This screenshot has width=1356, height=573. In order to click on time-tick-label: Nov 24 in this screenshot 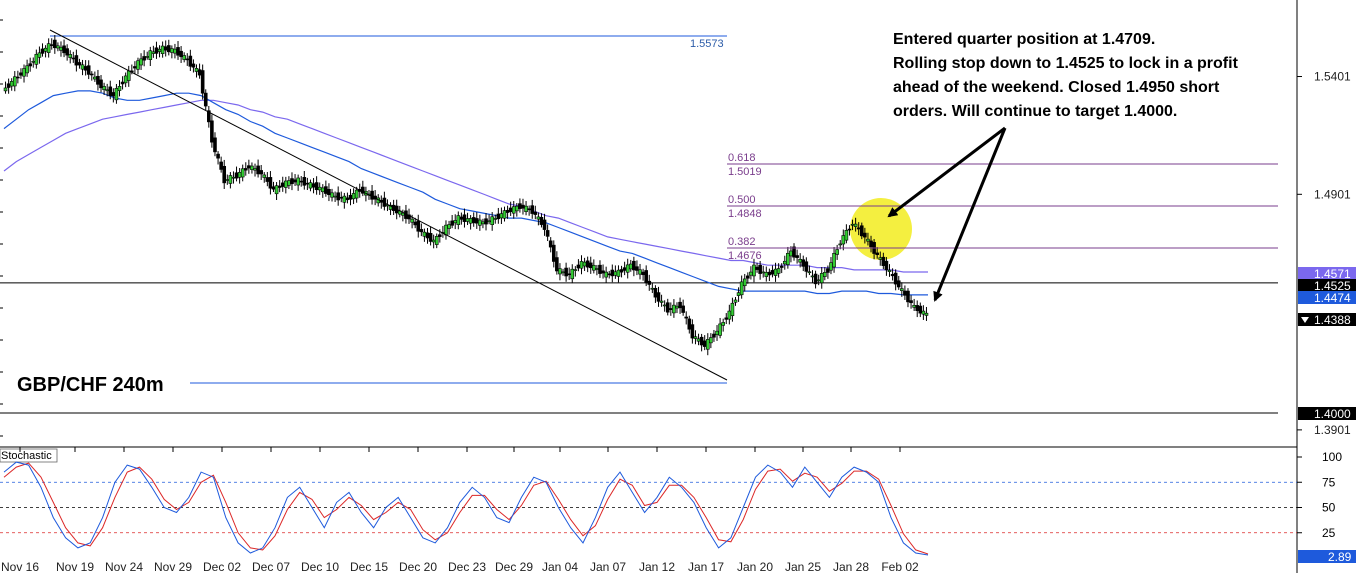, I will do `click(124, 566)`.